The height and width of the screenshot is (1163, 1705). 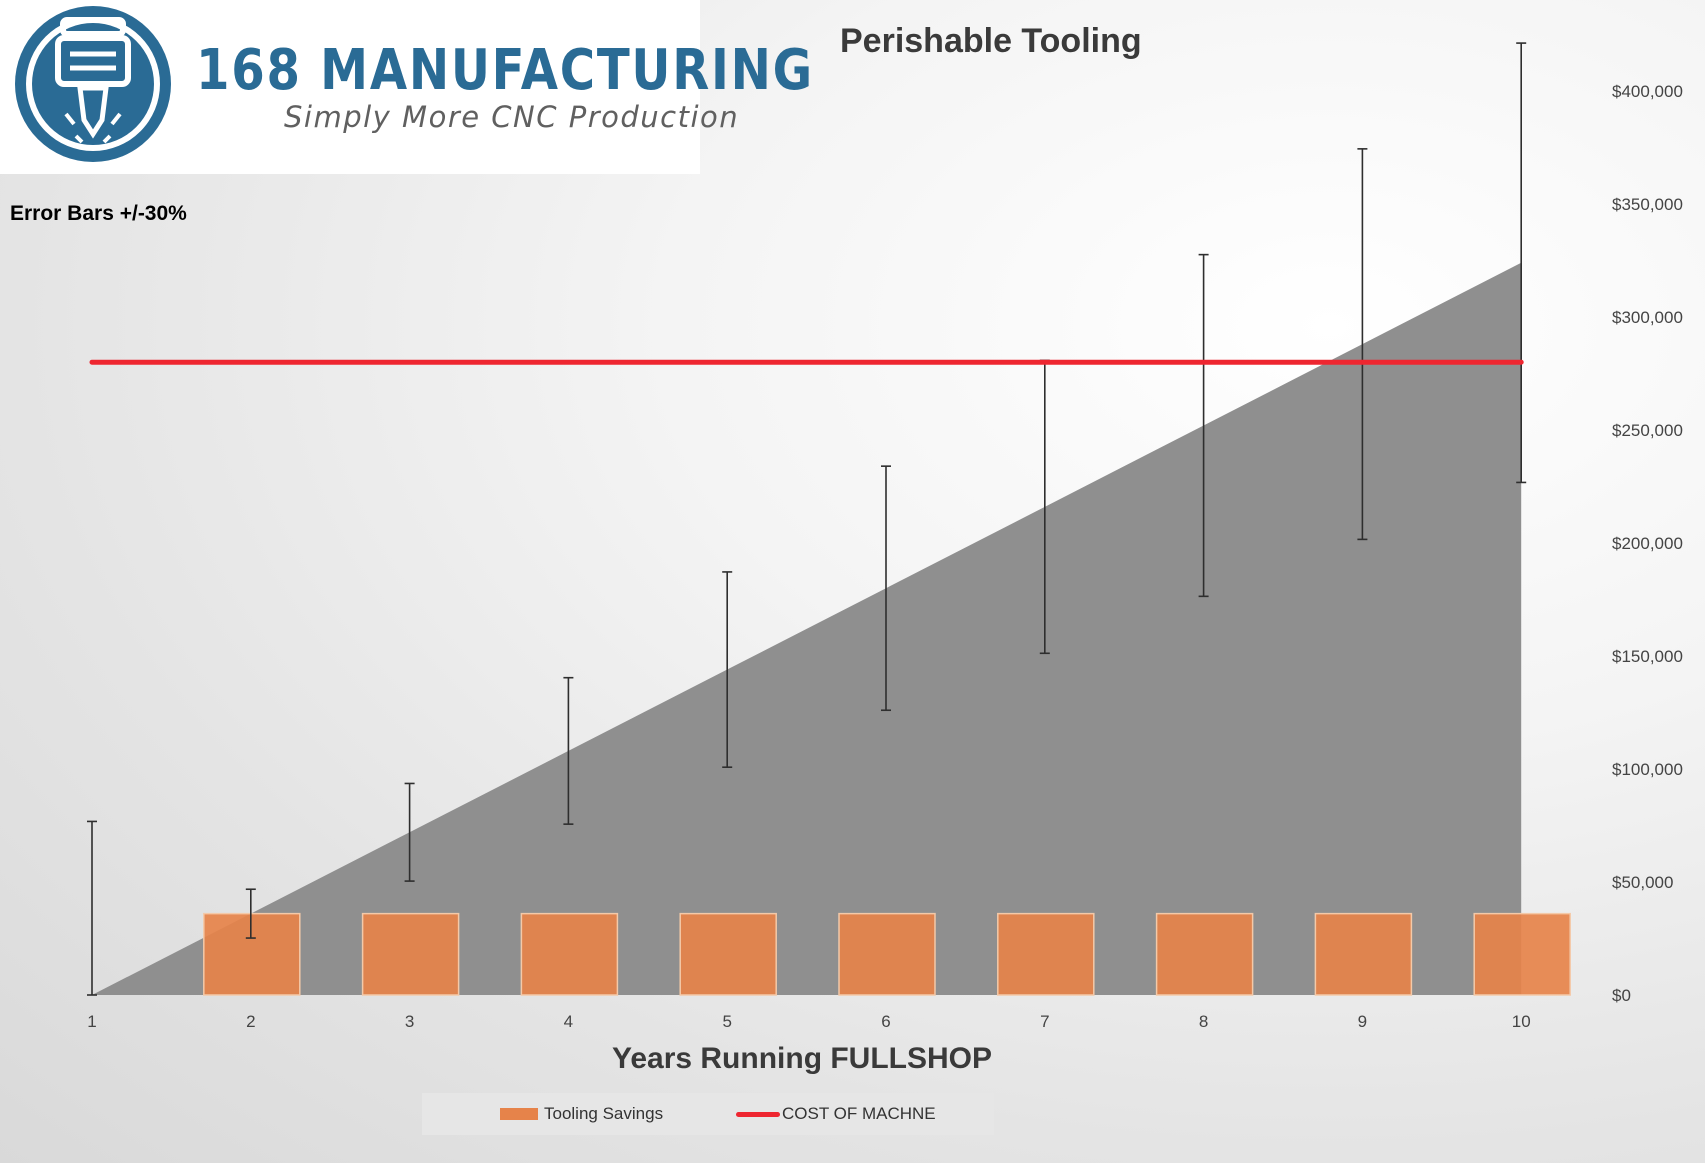 I want to click on x-tick-label: 10, so click(x=1521, y=1021).